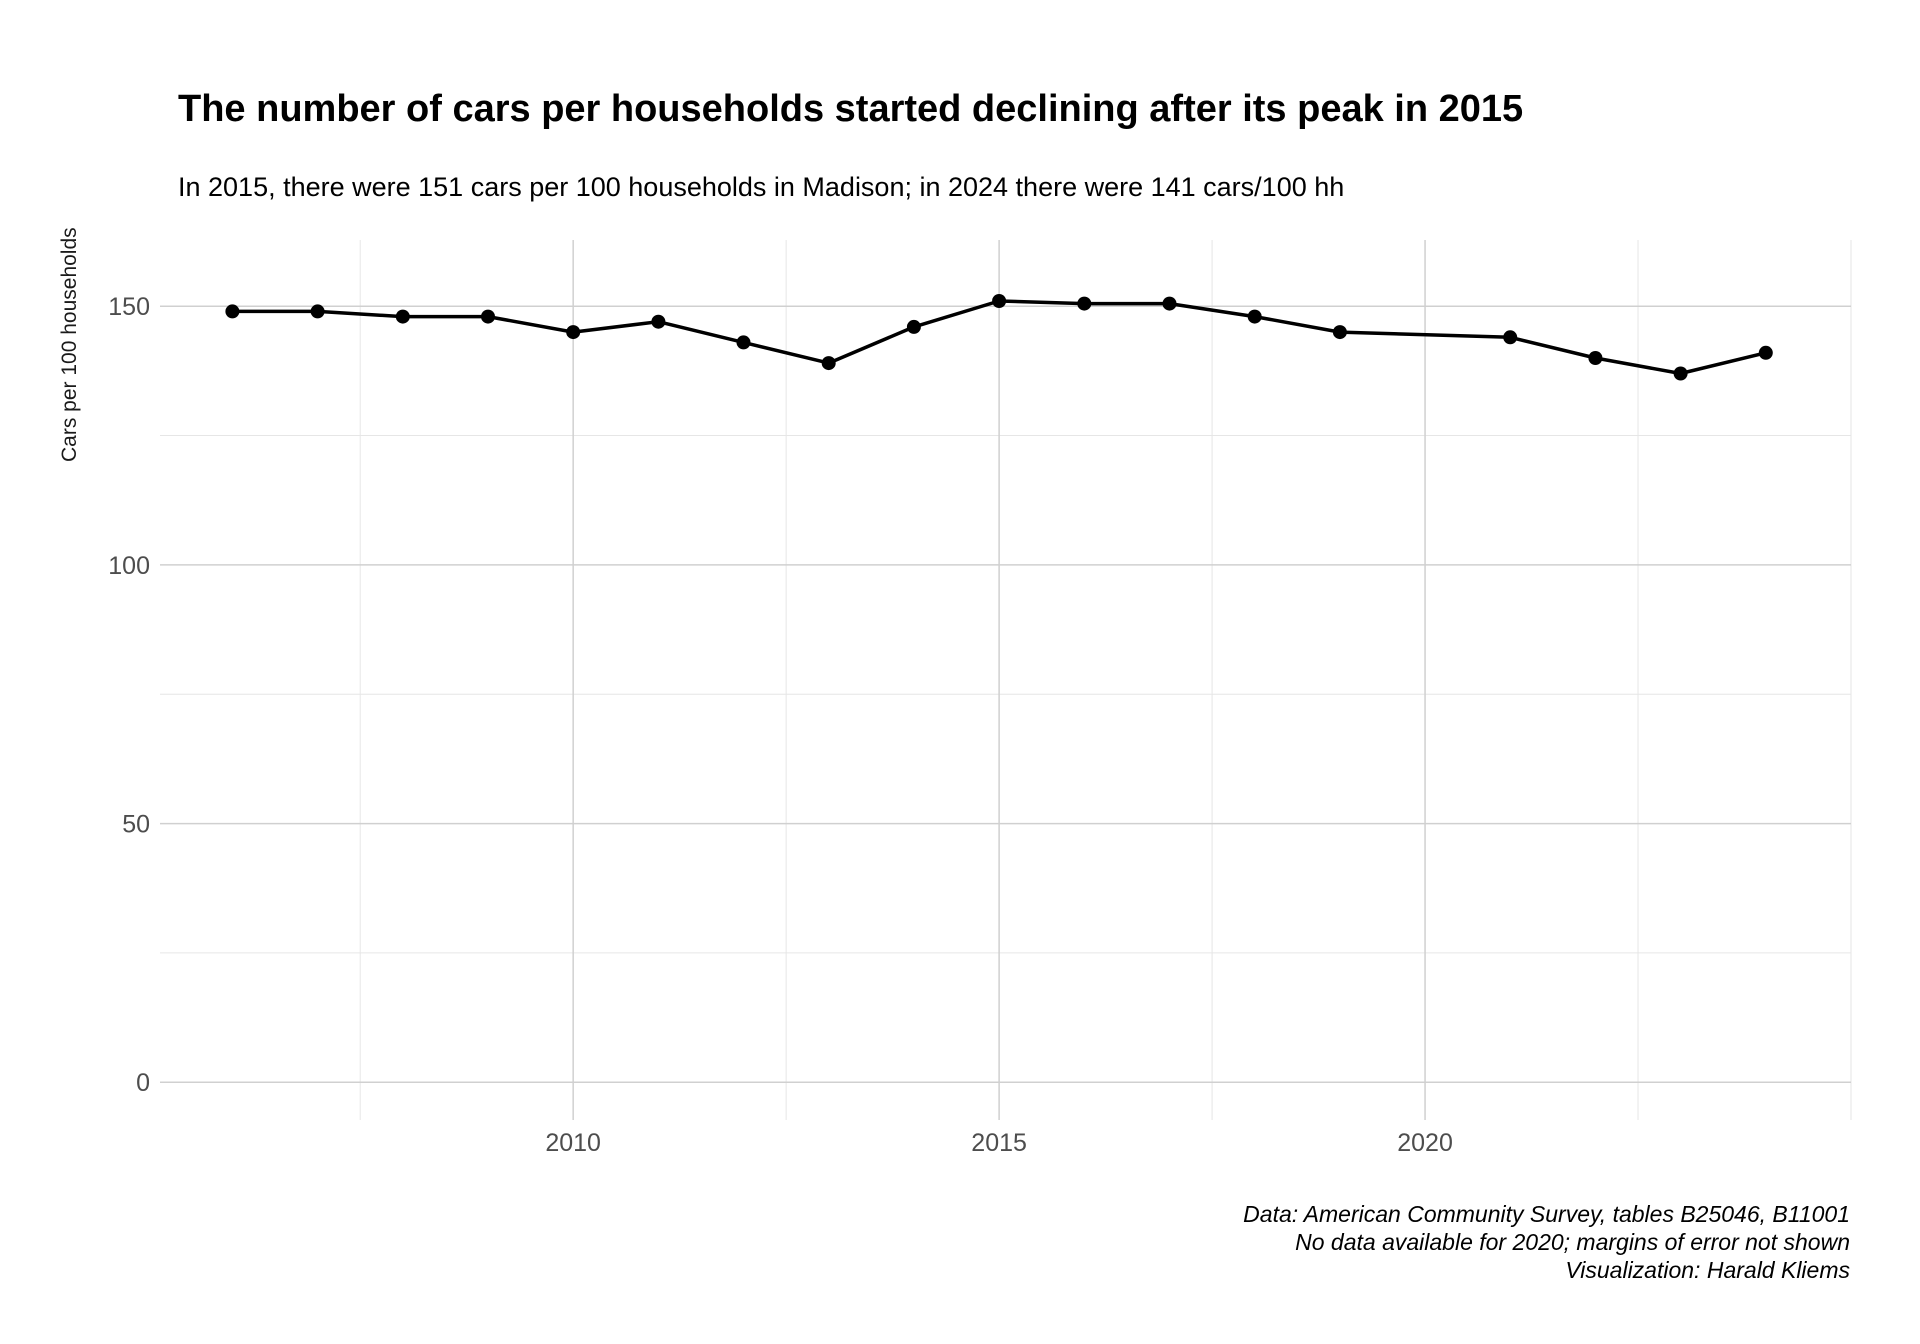 This screenshot has height=1344, width=1920. Describe the element at coordinates (1707, 1270) in the screenshot. I see `caption-line-credit: Visualization: Harald Kliems` at that location.